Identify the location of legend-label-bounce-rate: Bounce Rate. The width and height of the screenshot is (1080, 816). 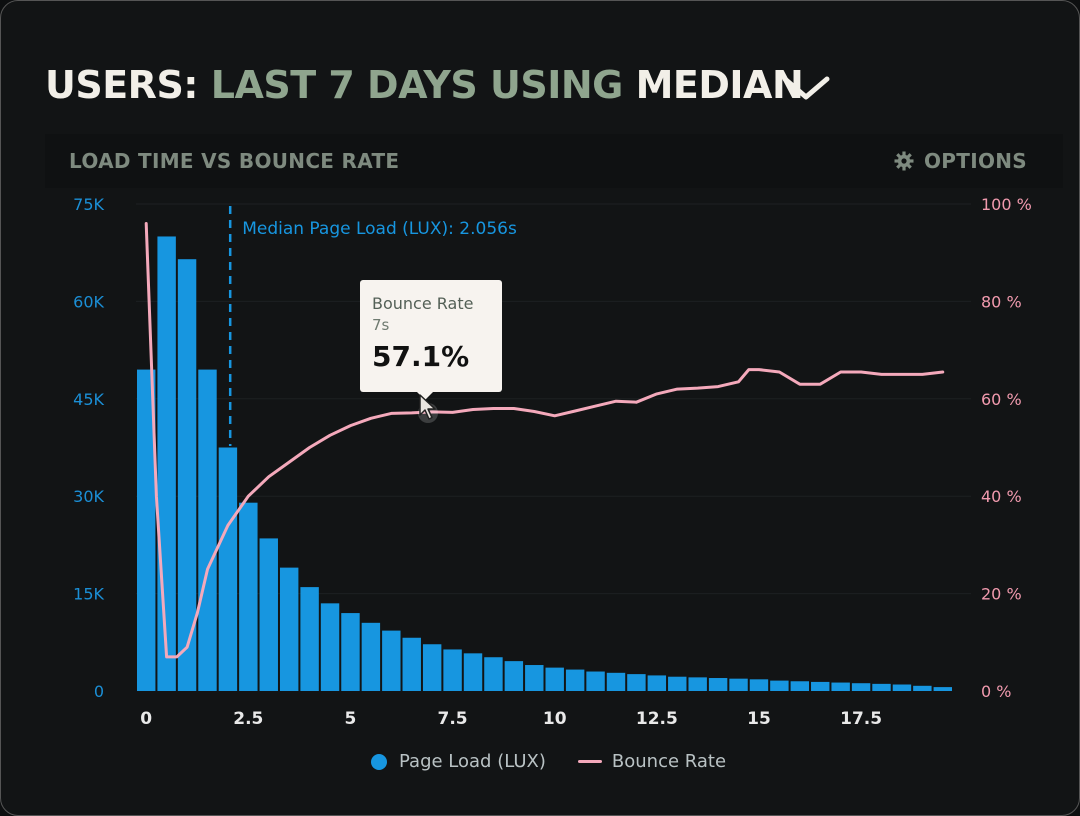
(669, 761).